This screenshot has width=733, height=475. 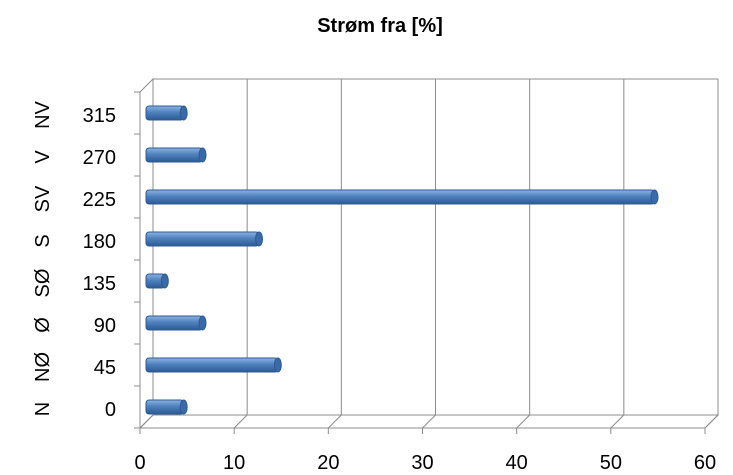 I want to click on category-degrees-label: 225, so click(x=99, y=200).